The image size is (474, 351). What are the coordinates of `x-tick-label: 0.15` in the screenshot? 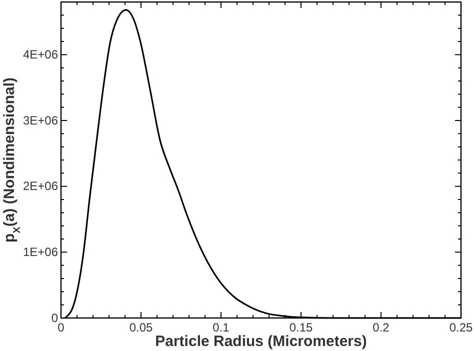 It's located at (301, 327).